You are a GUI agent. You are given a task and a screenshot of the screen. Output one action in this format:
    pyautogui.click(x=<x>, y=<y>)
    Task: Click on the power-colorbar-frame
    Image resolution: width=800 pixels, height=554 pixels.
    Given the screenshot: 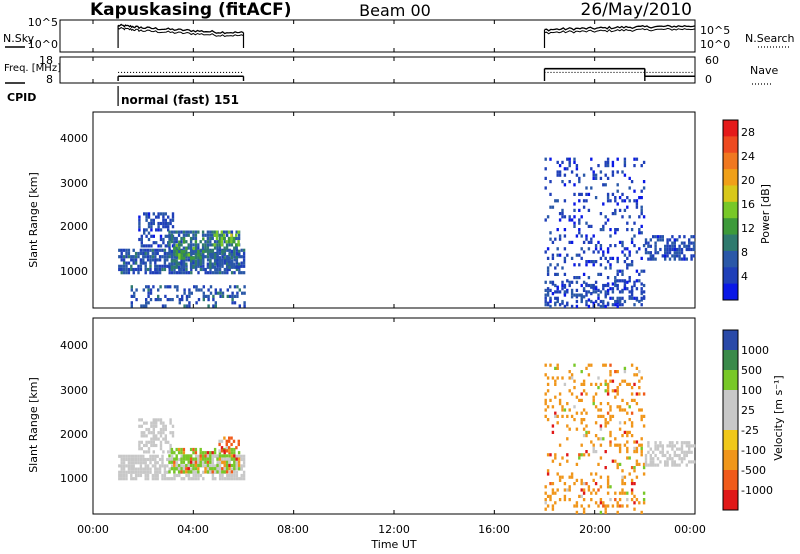 What is the action you would take?
    pyautogui.click(x=730, y=210)
    